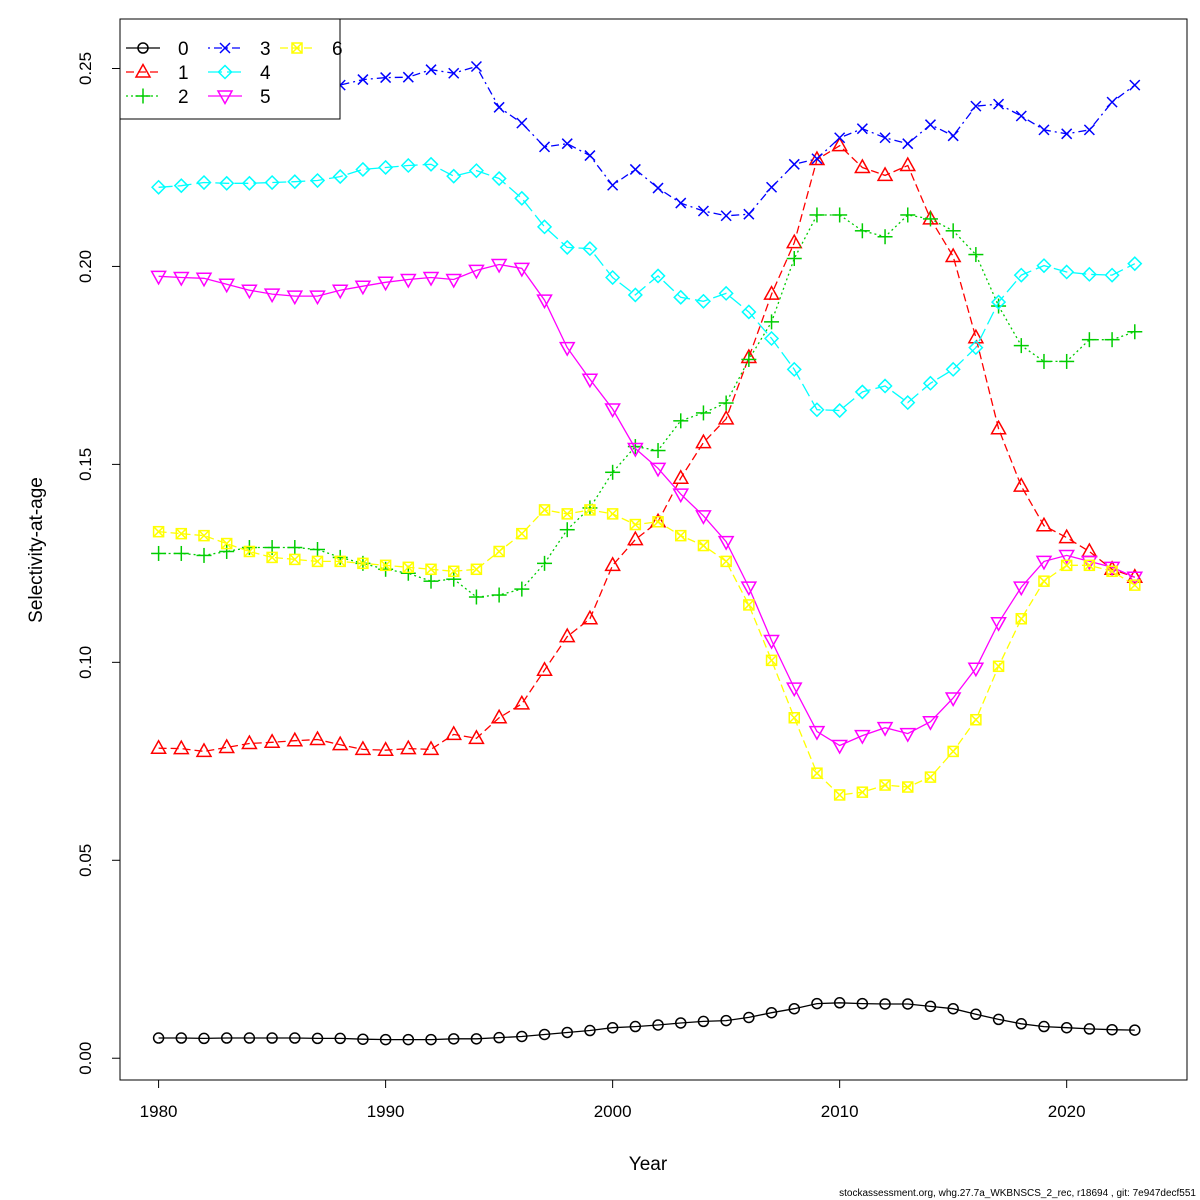 The image size is (1200, 1200). Describe the element at coordinates (1067, 1111) in the screenshot. I see `x-tick-label: 2020` at that location.